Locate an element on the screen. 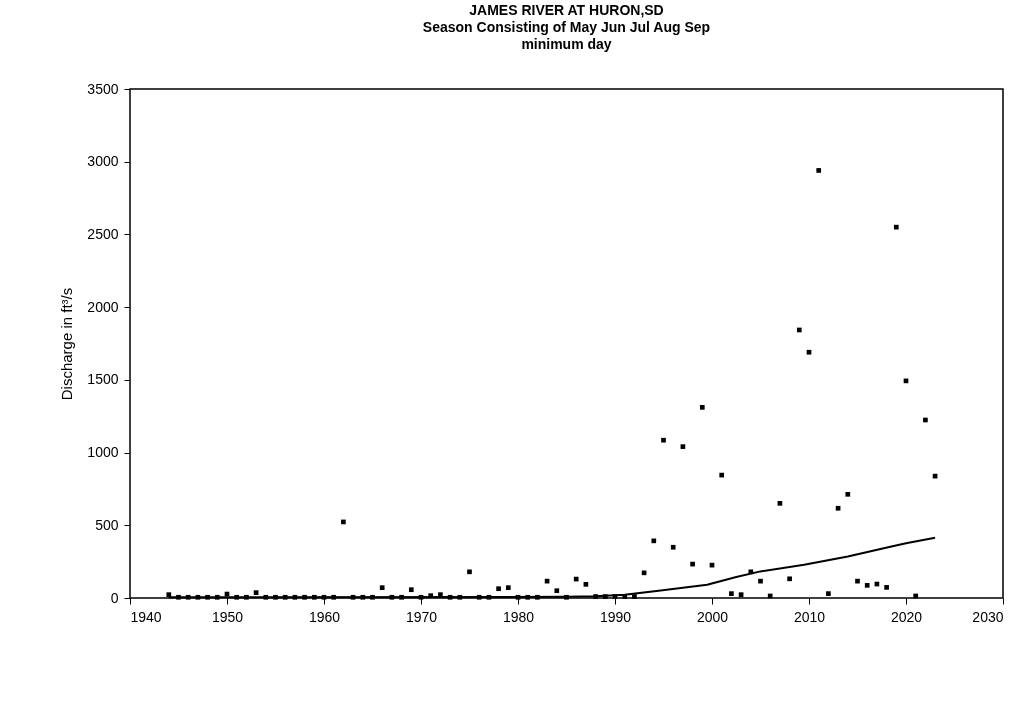  y-tick-label: 3000 is located at coordinates (103, 161).